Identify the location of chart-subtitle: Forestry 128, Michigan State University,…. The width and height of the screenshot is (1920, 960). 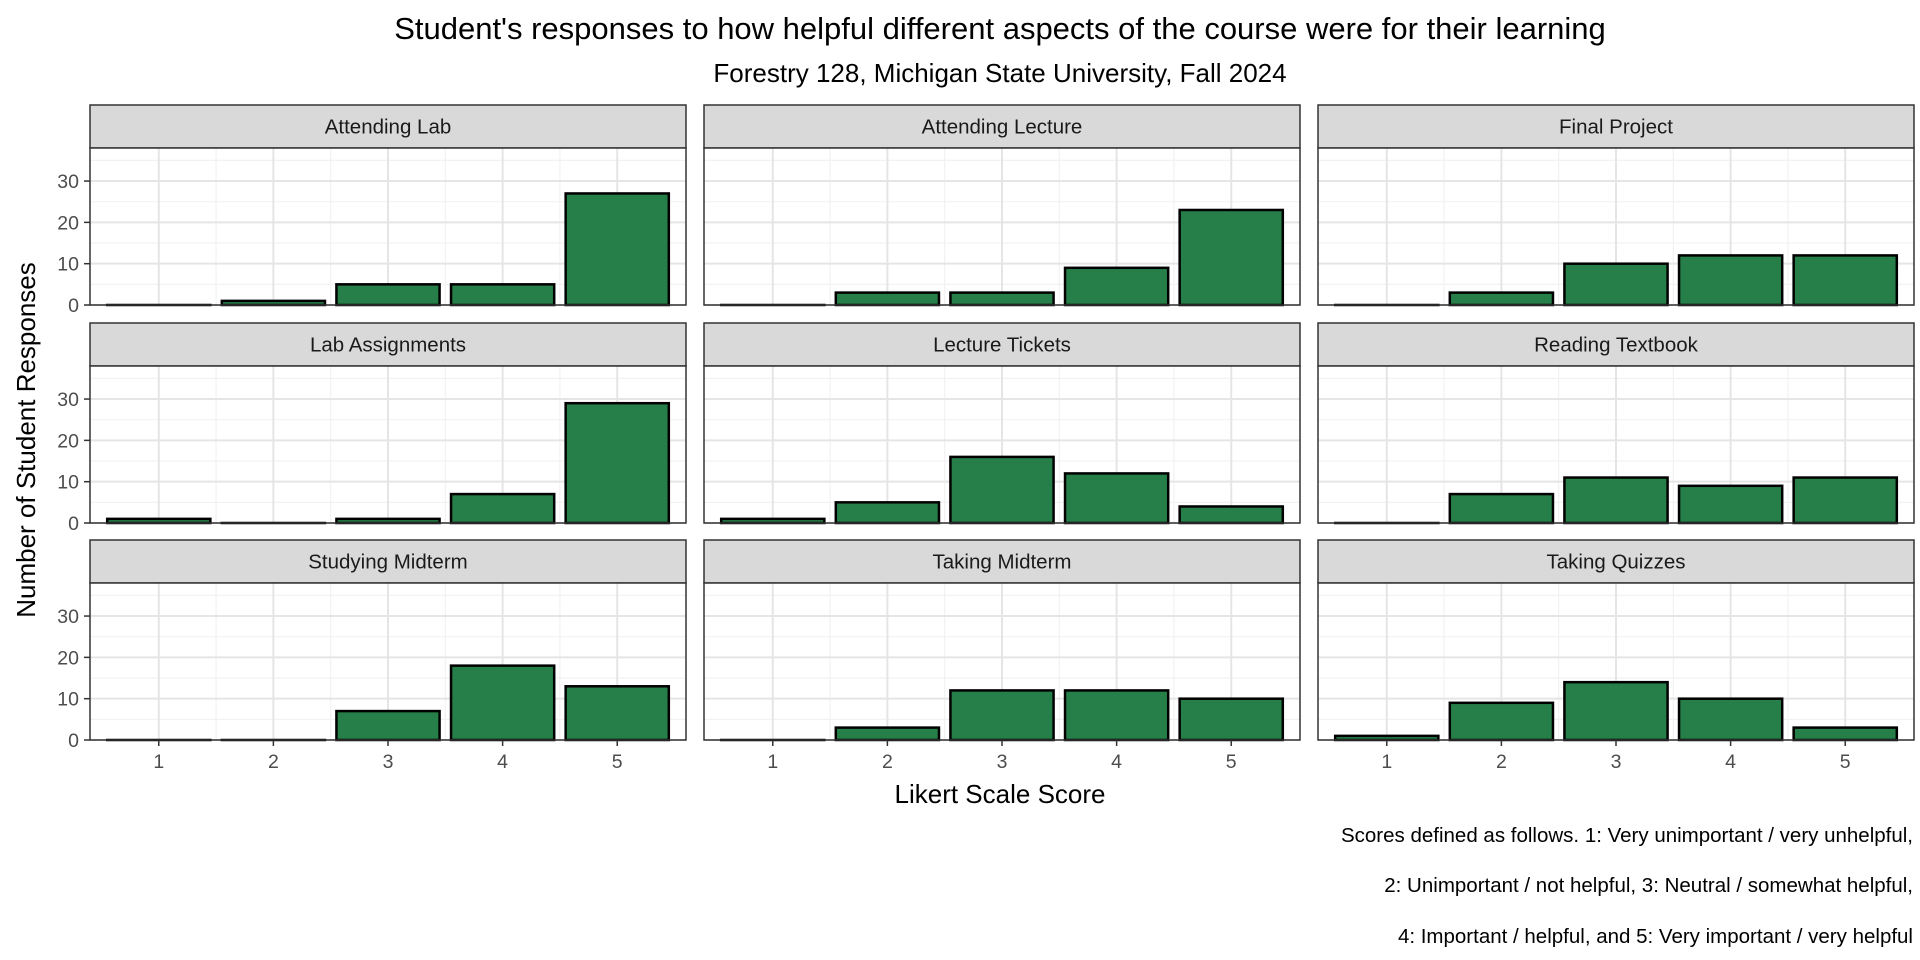
(999, 73).